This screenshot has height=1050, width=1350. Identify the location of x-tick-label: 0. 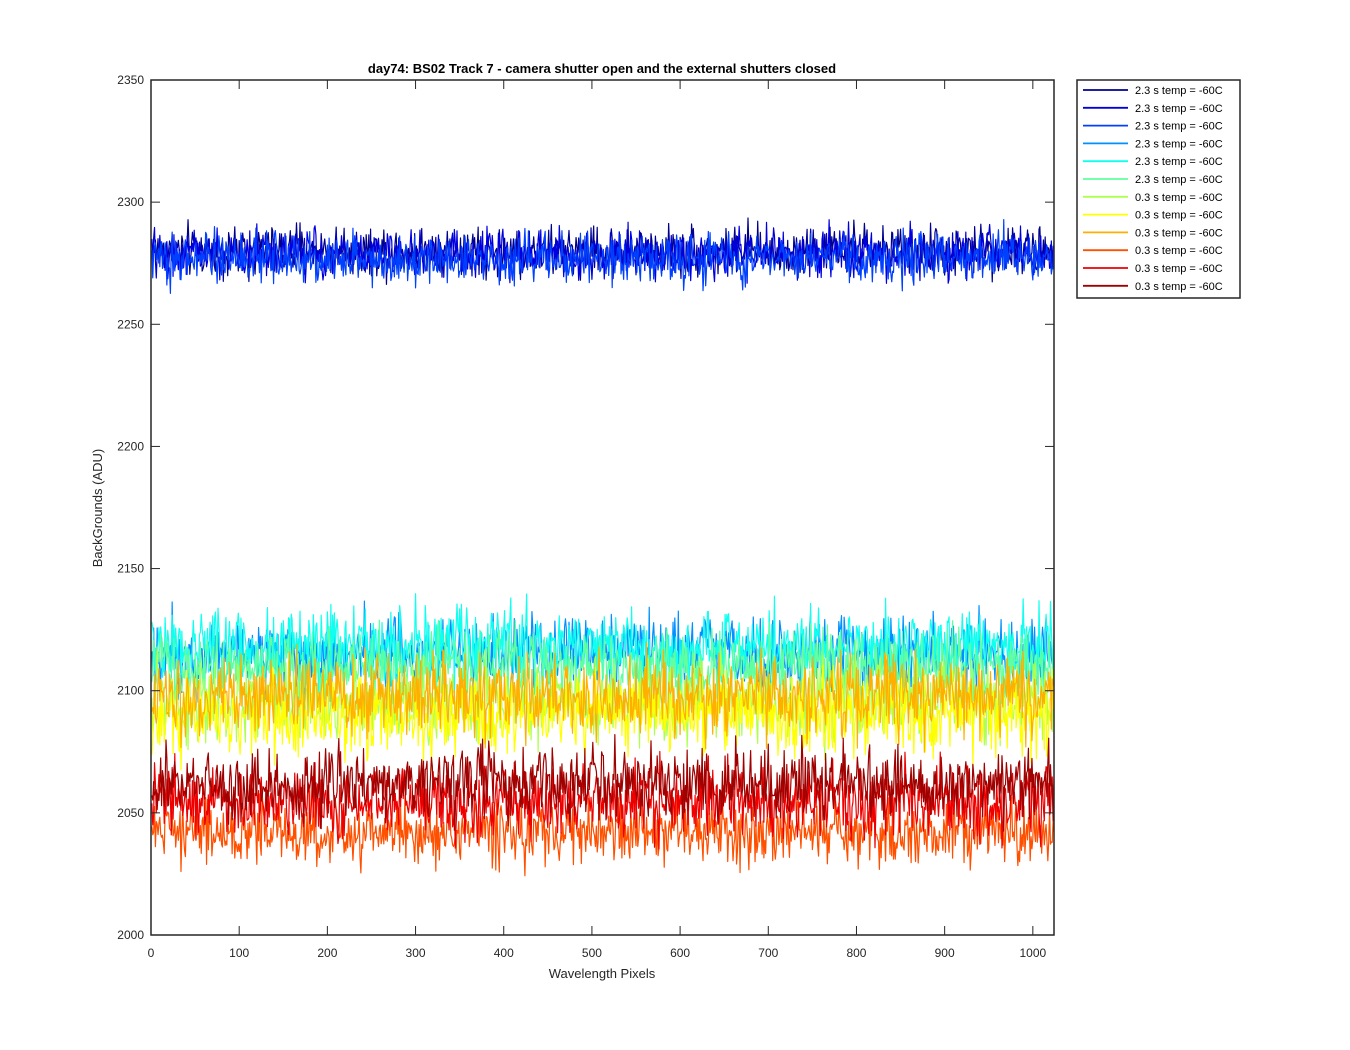
(151, 953).